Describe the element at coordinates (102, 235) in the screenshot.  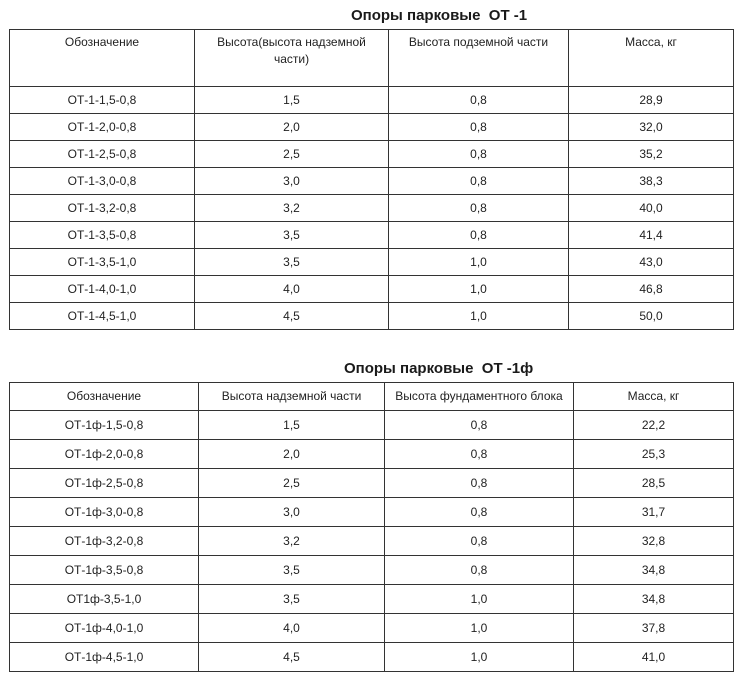
I see `table-cell: ОТ-1-3,5-0,8` at that location.